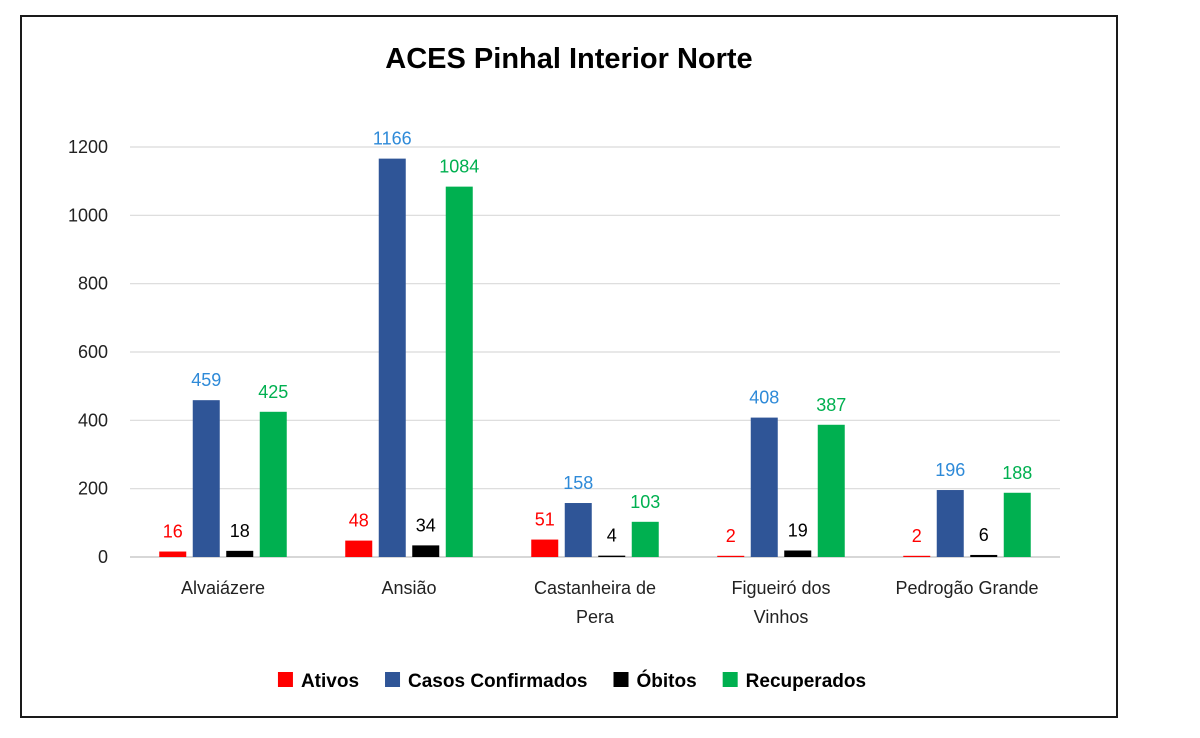 The height and width of the screenshot is (738, 1200). I want to click on data-label: 158, so click(578, 483).